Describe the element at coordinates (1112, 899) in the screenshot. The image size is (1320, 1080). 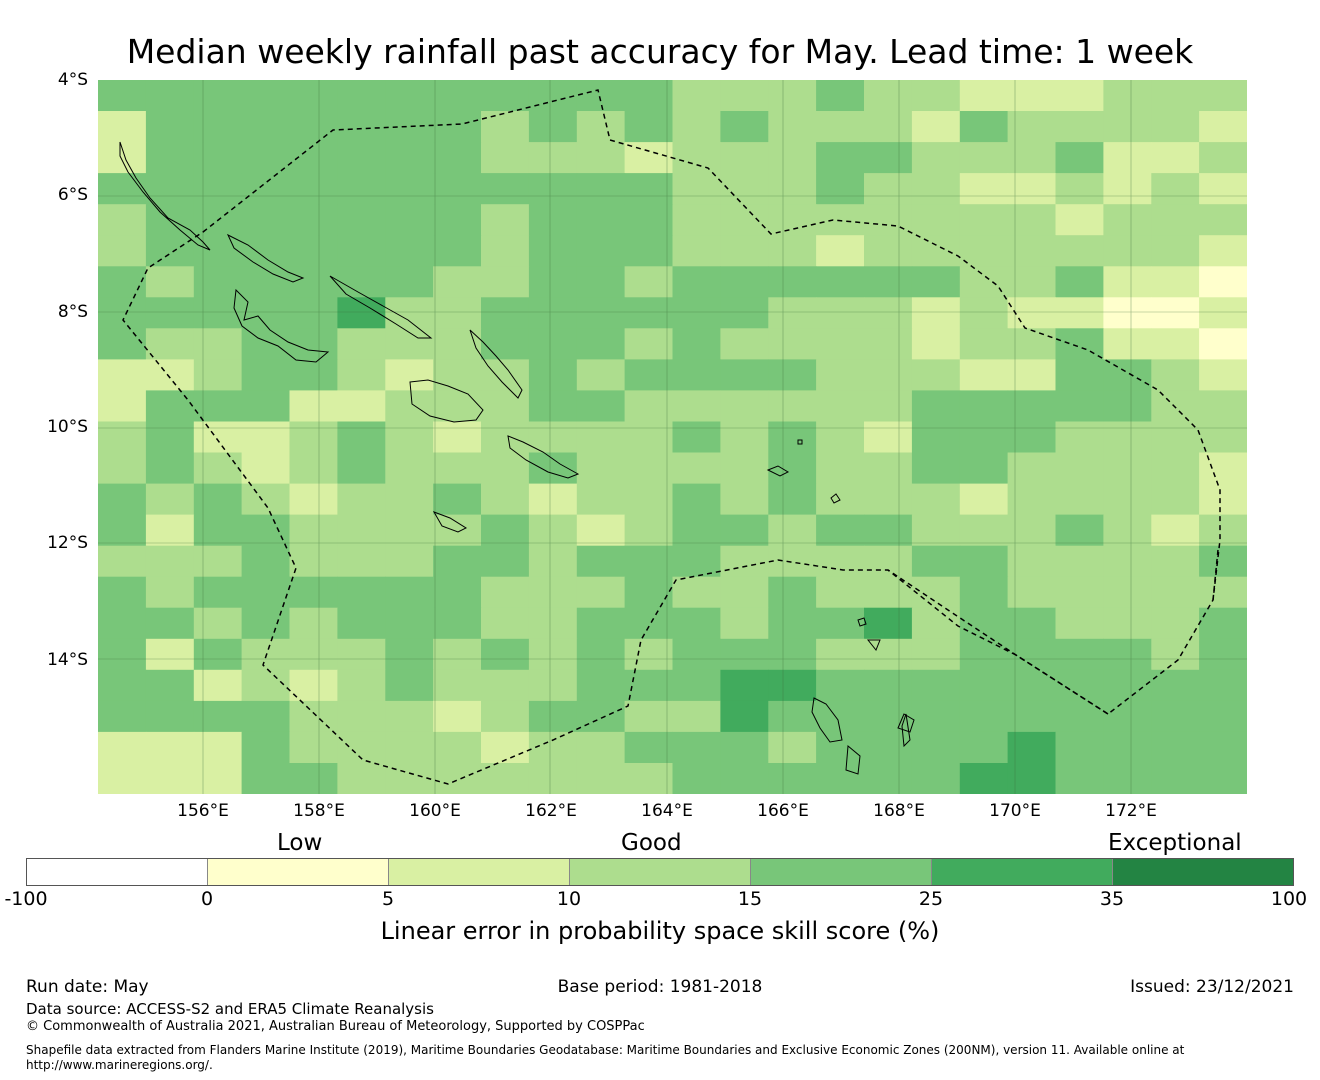
I see `legend-tick: 35` at that location.